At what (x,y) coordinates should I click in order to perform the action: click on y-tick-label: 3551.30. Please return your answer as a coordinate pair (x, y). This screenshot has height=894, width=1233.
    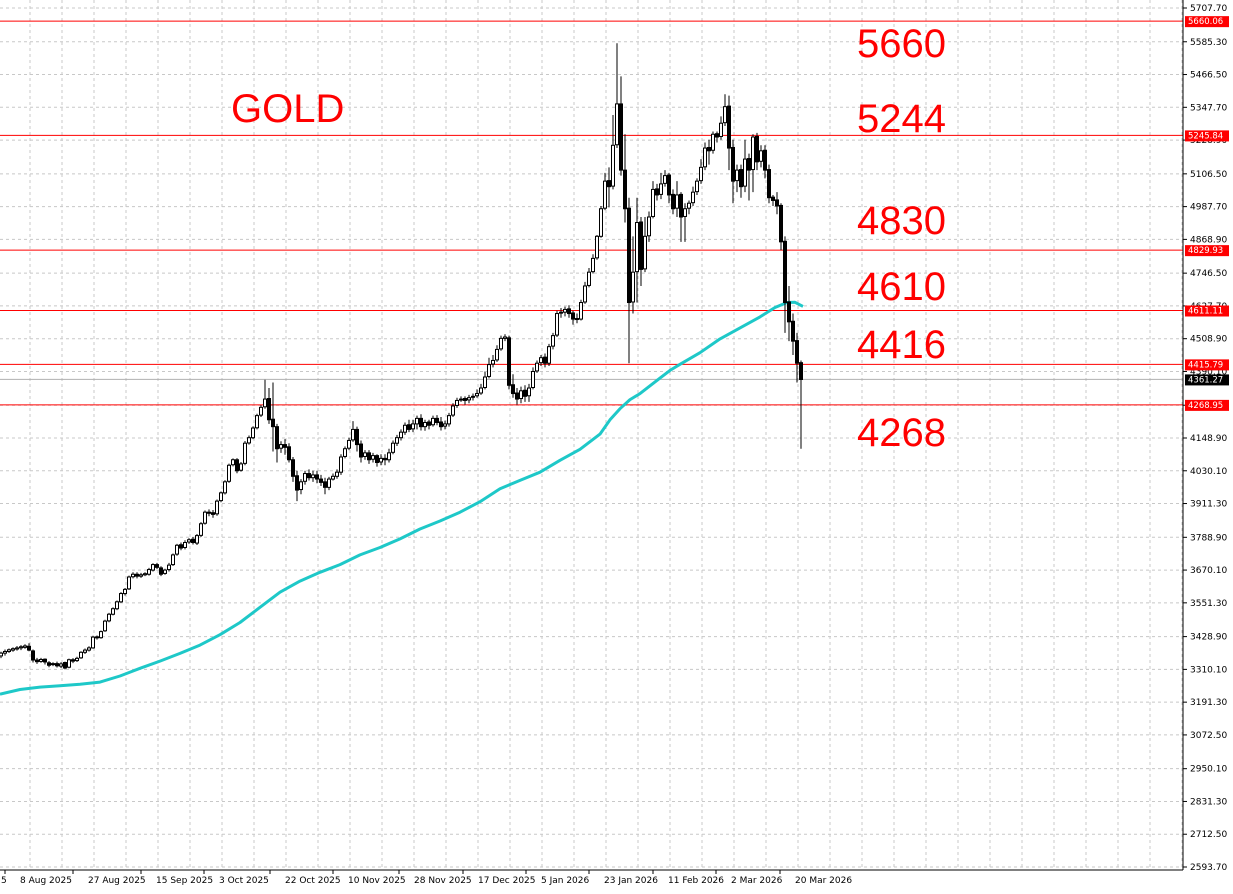
    Looking at the image, I should click on (1208, 604).